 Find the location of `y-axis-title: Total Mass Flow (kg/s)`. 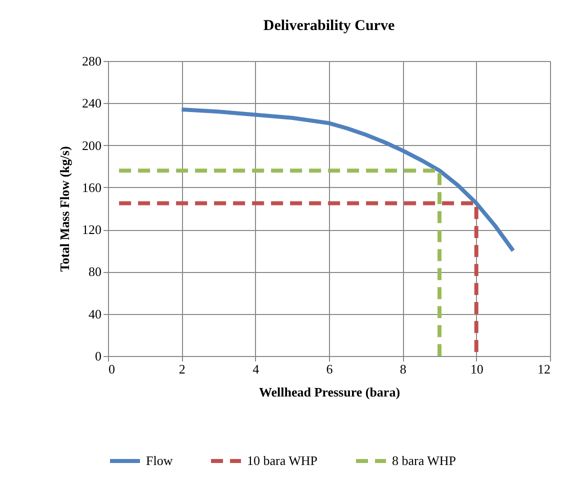

y-axis-title: Total Mass Flow (kg/s) is located at coordinates (64, 209).